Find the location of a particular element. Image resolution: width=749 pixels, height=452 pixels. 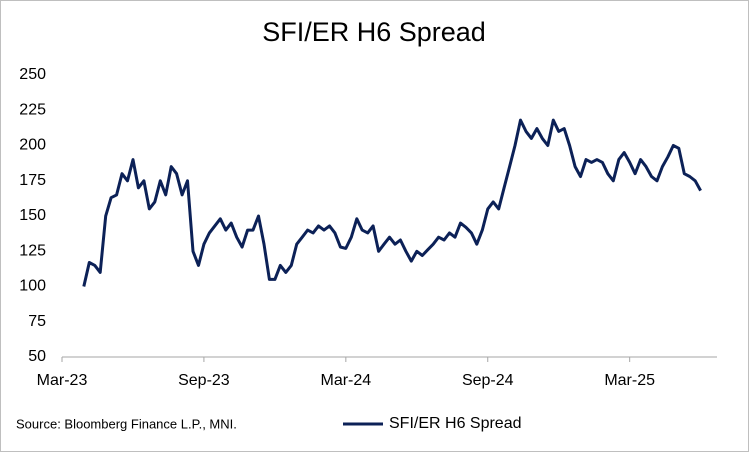

chart-title: SFI/ER H6 Spread is located at coordinates (374, 32).